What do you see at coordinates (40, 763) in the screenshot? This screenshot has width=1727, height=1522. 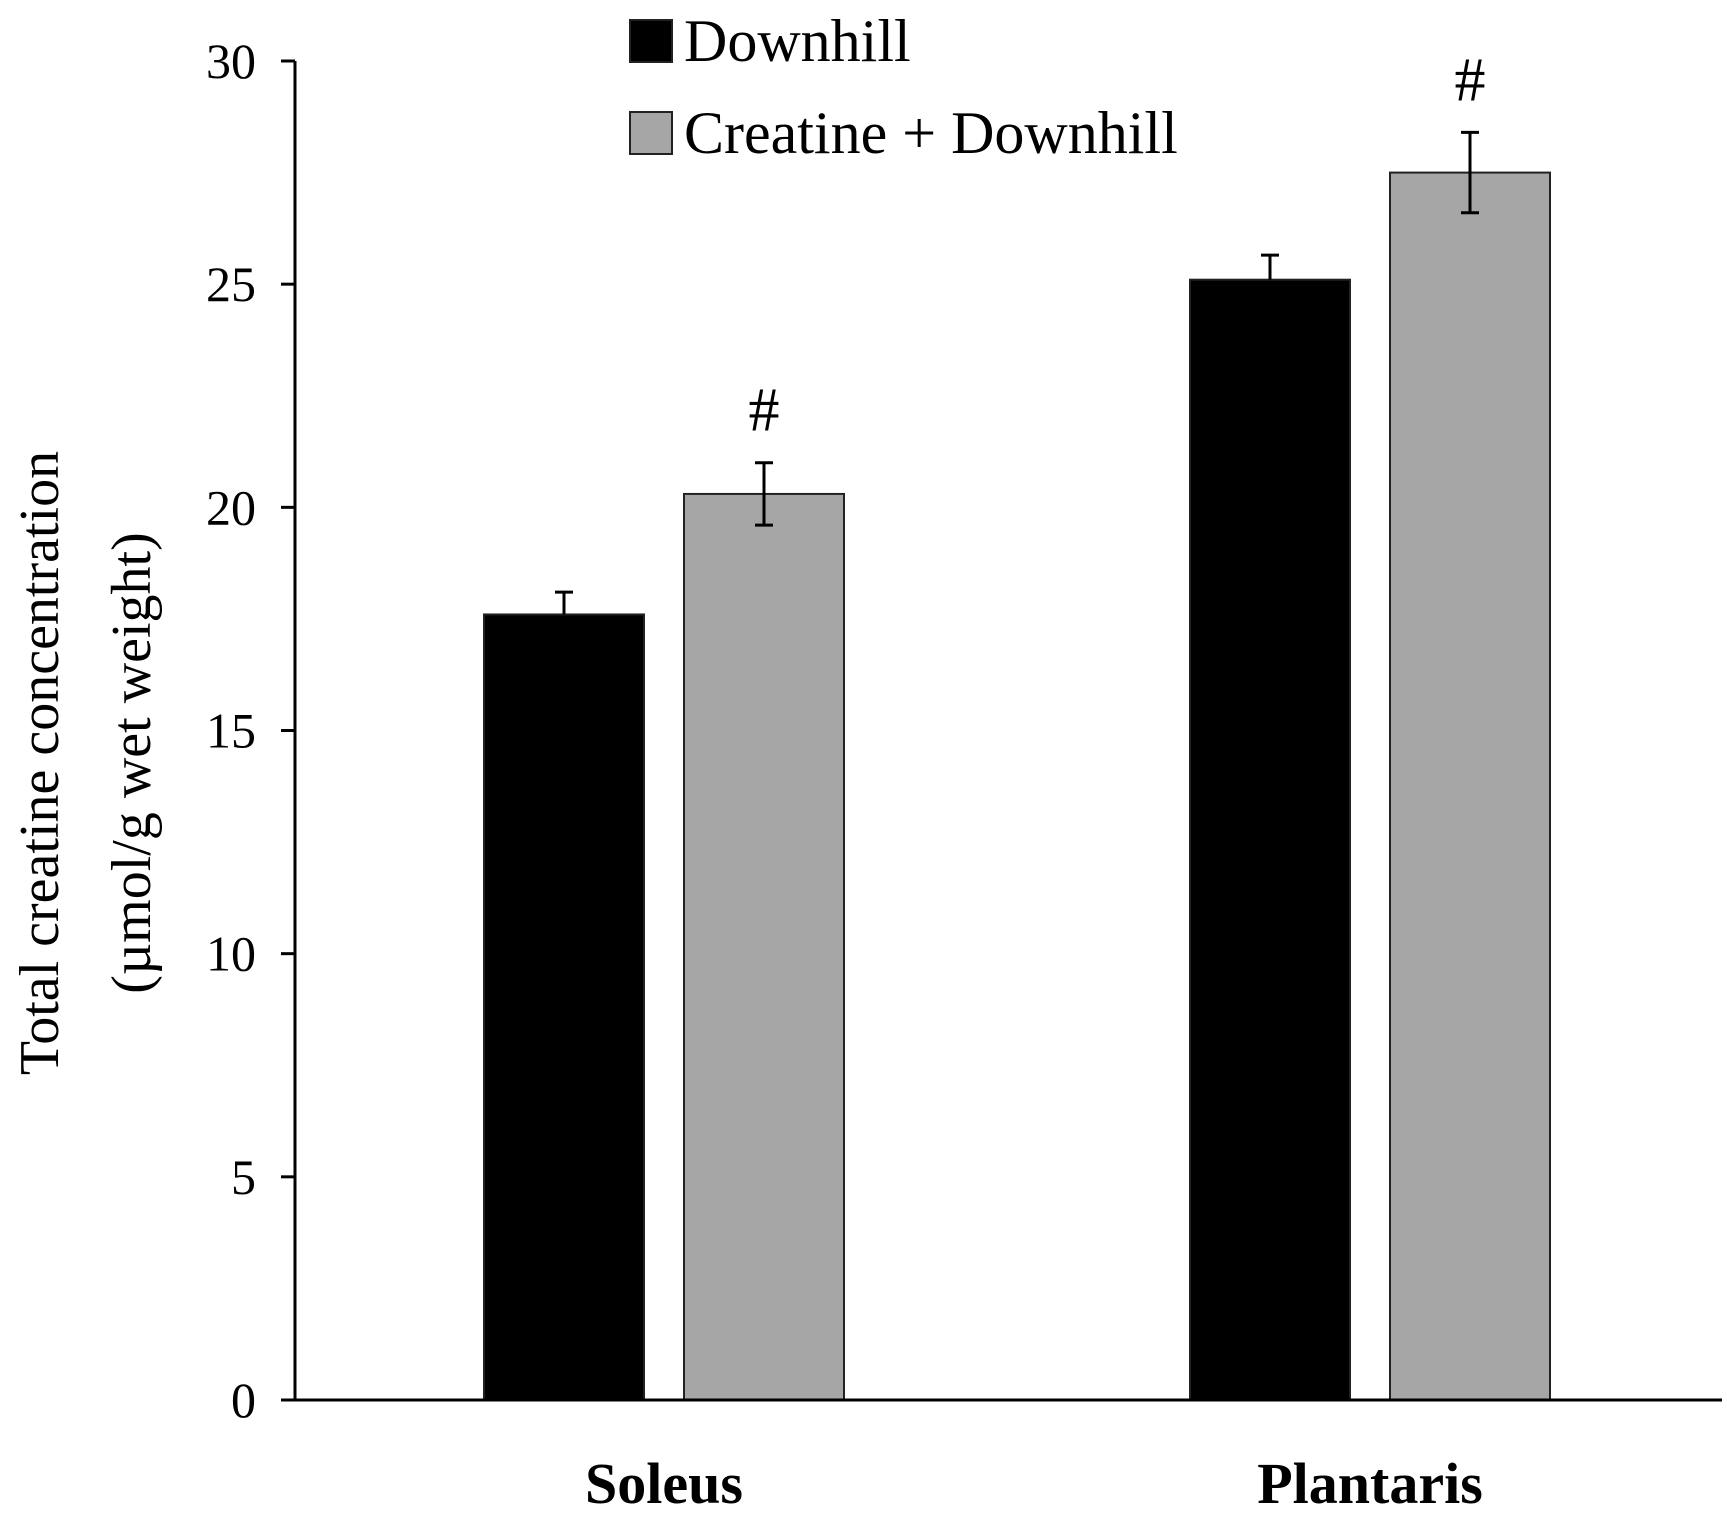 I see `y-axis-title-line1: Total creatine concentration` at bounding box center [40, 763].